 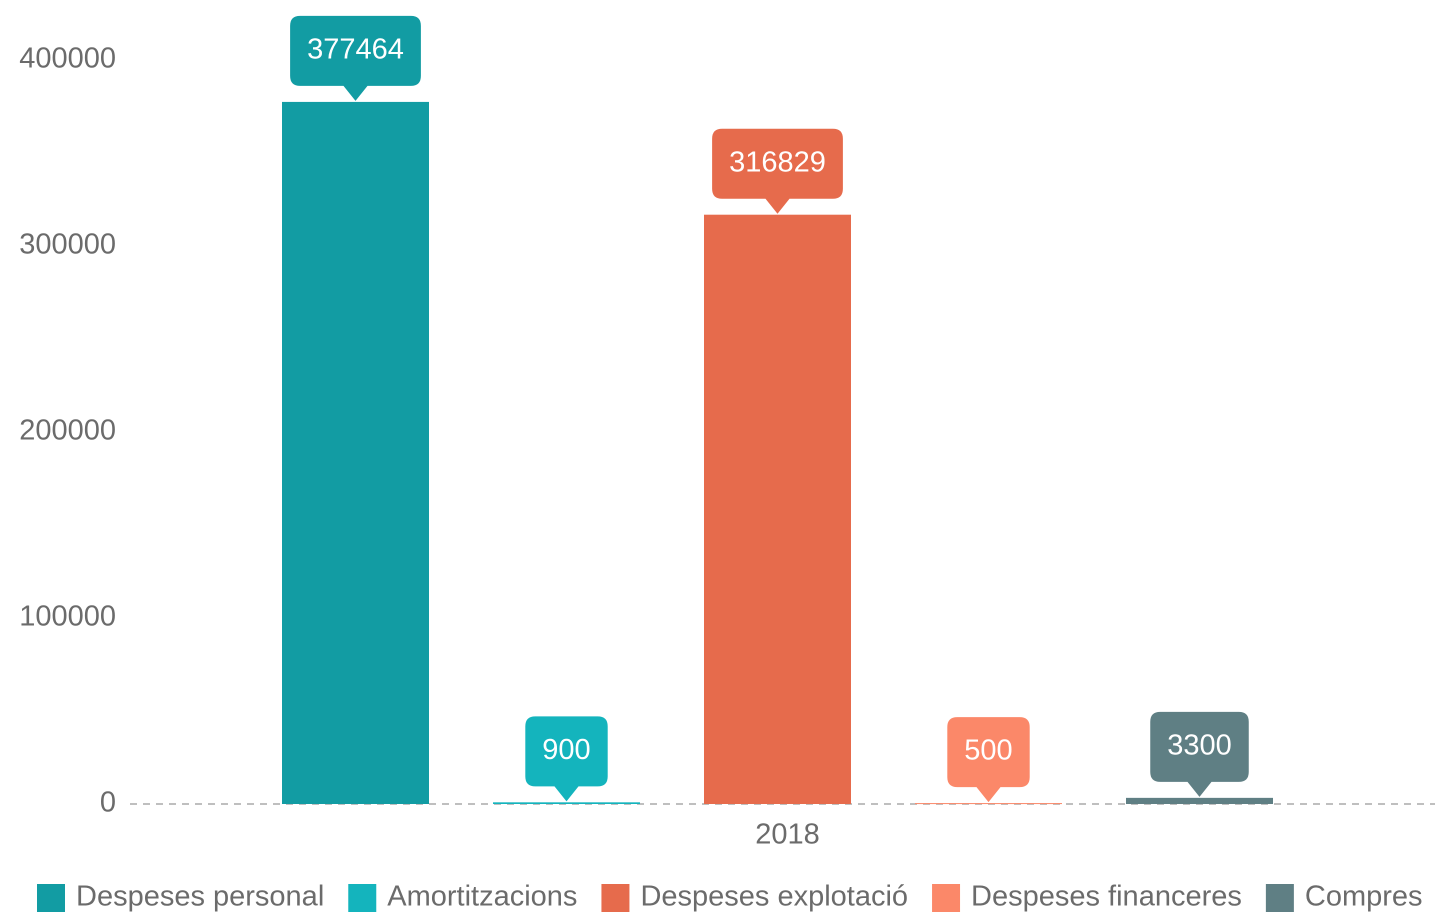 I want to click on y-tick-label: 100000, so click(x=67, y=617).